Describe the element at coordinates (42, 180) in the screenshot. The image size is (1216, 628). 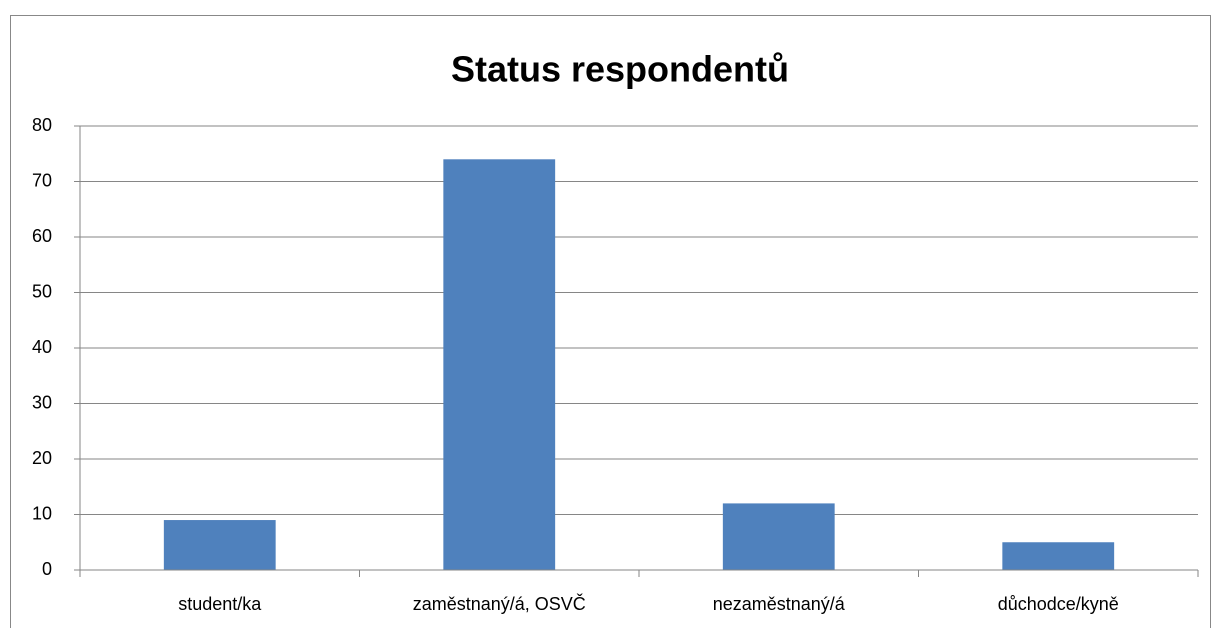
I see `y-tick-label: 70` at that location.